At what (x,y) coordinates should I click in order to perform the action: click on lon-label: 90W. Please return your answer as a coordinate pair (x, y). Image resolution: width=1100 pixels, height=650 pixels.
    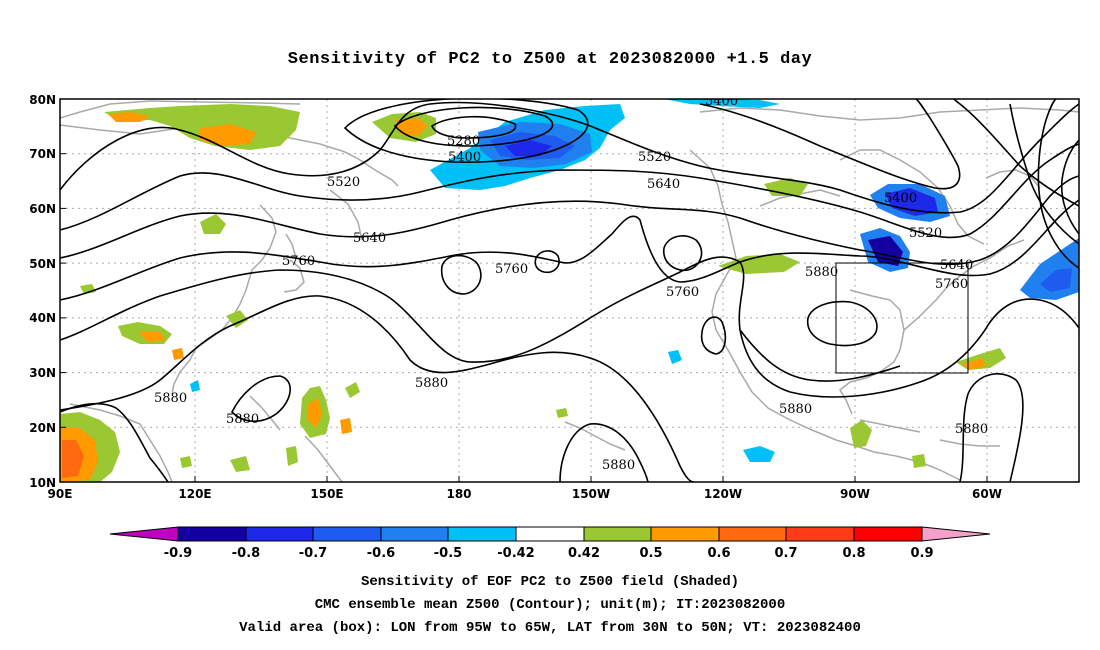
    Looking at the image, I should click on (855, 494).